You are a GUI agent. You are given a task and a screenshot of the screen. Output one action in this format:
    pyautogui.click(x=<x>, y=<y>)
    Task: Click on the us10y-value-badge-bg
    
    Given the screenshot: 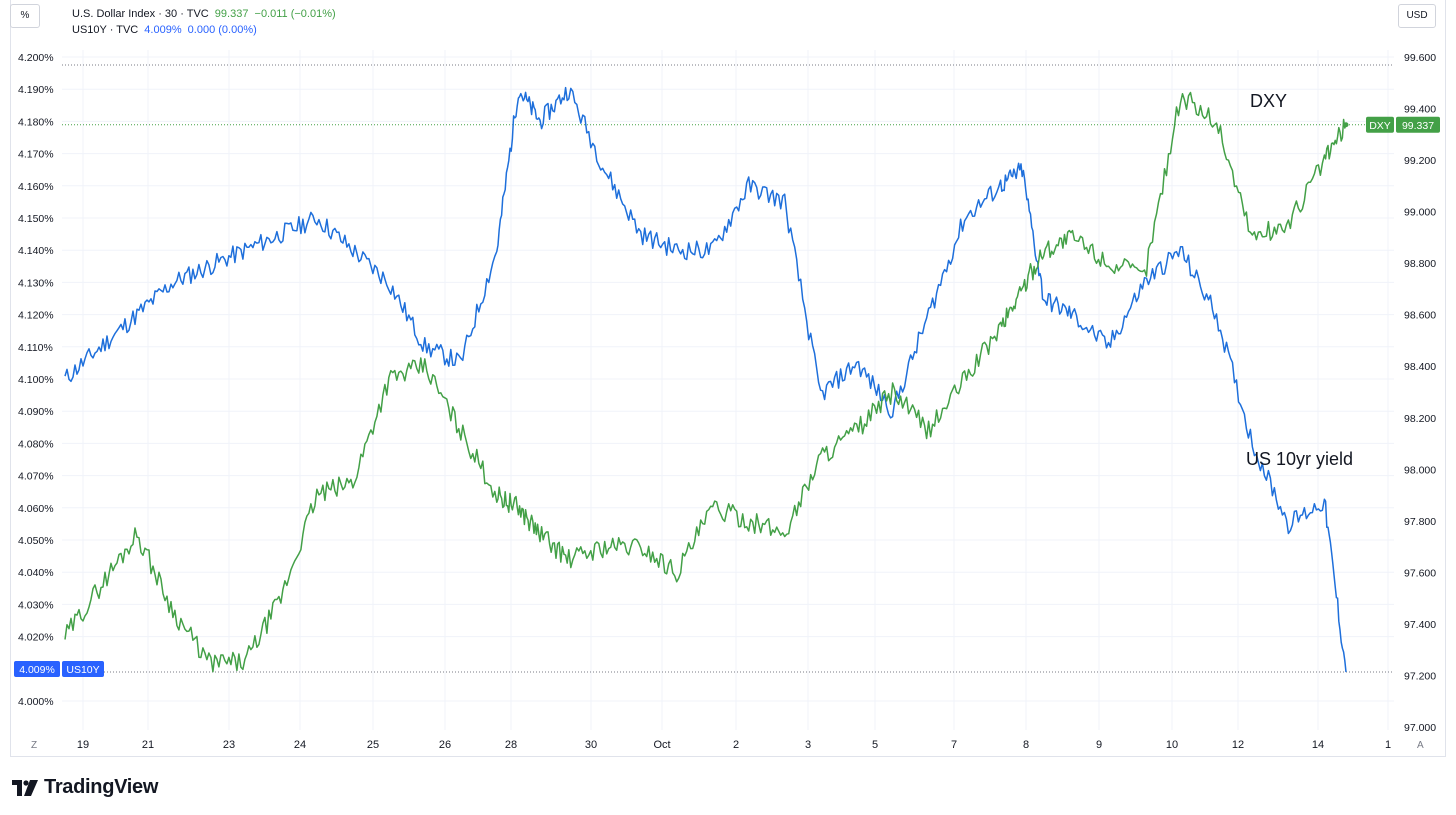 What is the action you would take?
    pyautogui.click(x=37, y=669)
    